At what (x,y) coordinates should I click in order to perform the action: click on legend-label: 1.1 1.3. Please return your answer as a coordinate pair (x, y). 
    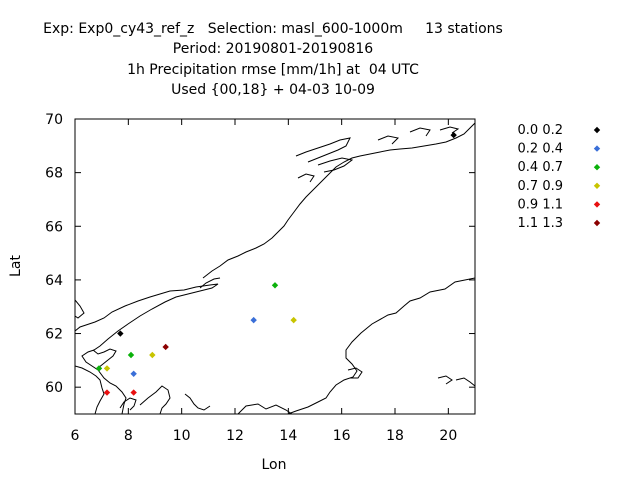
    Looking at the image, I should click on (540, 223).